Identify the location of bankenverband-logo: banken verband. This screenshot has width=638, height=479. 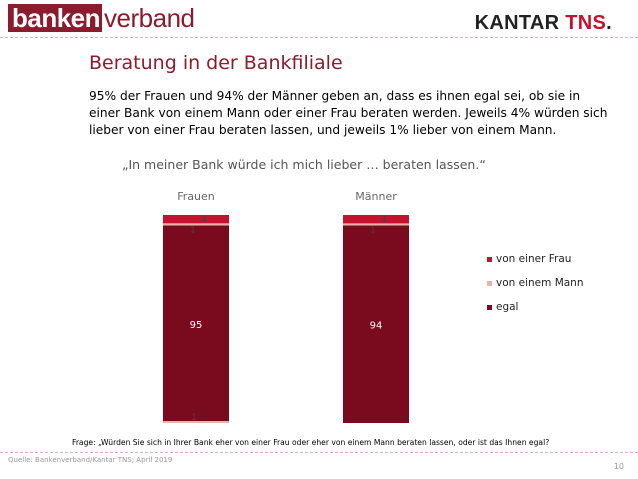
(101, 18).